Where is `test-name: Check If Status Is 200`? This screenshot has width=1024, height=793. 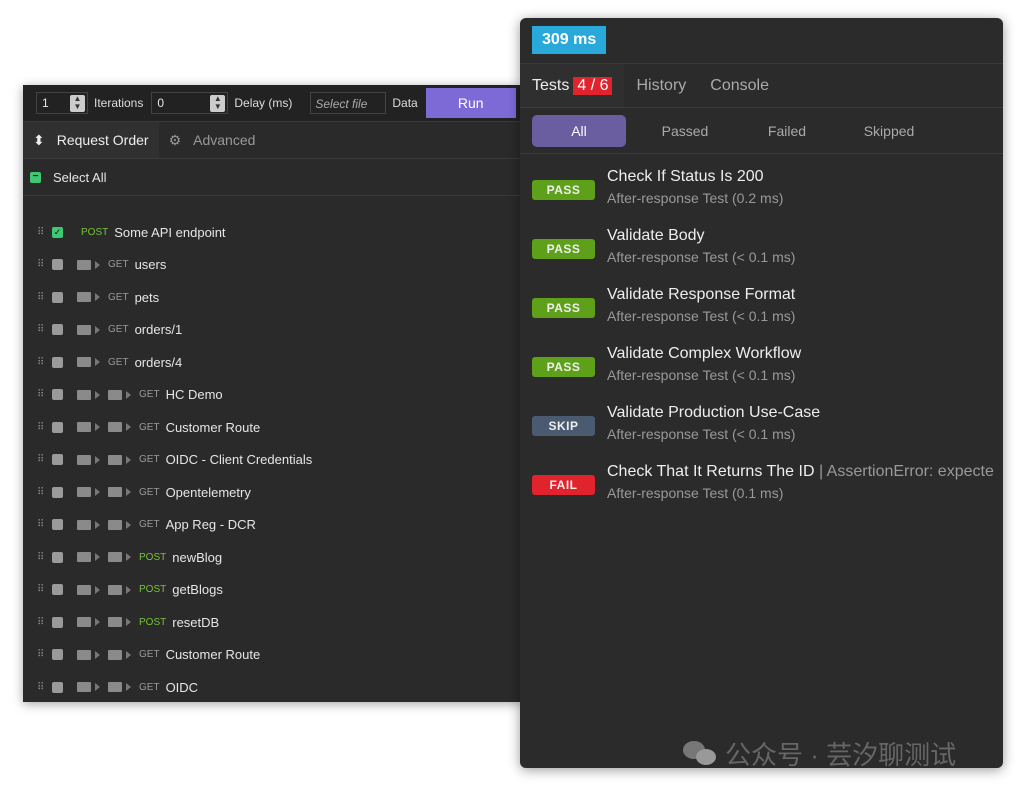 test-name: Check If Status Is 200 is located at coordinates (685, 176).